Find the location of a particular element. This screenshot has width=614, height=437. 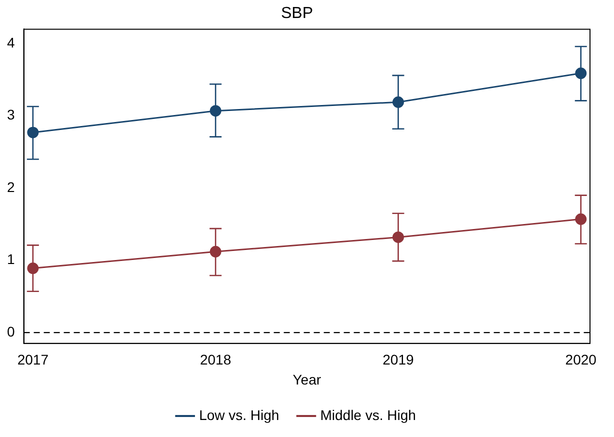

x-axis-title: Year is located at coordinates (307, 379).